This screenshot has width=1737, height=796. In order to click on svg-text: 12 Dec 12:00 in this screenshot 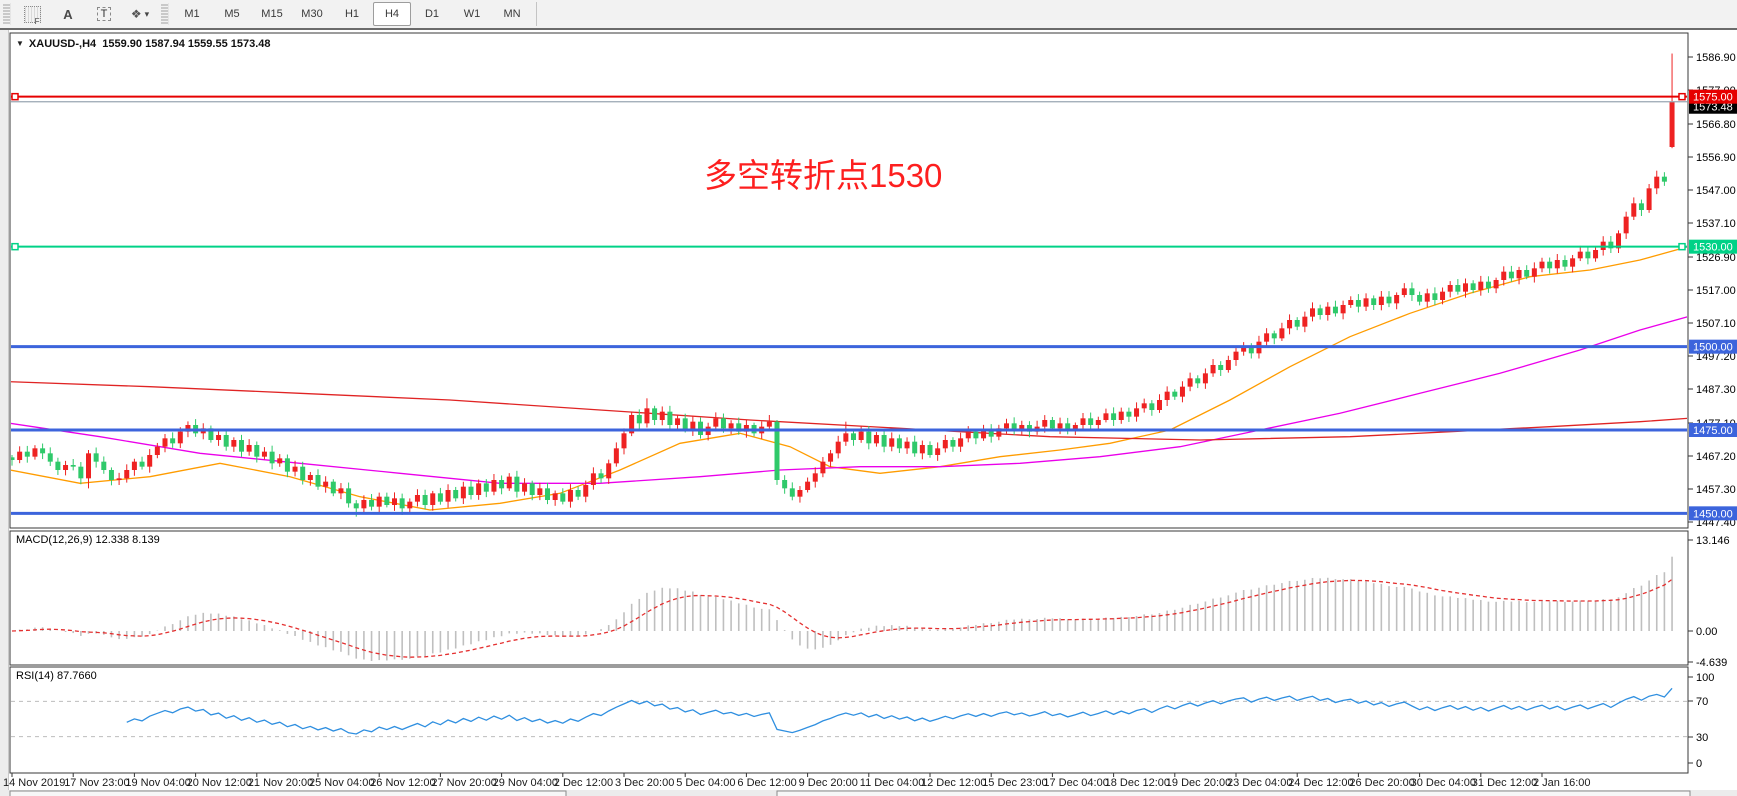, I will do `click(953, 783)`.